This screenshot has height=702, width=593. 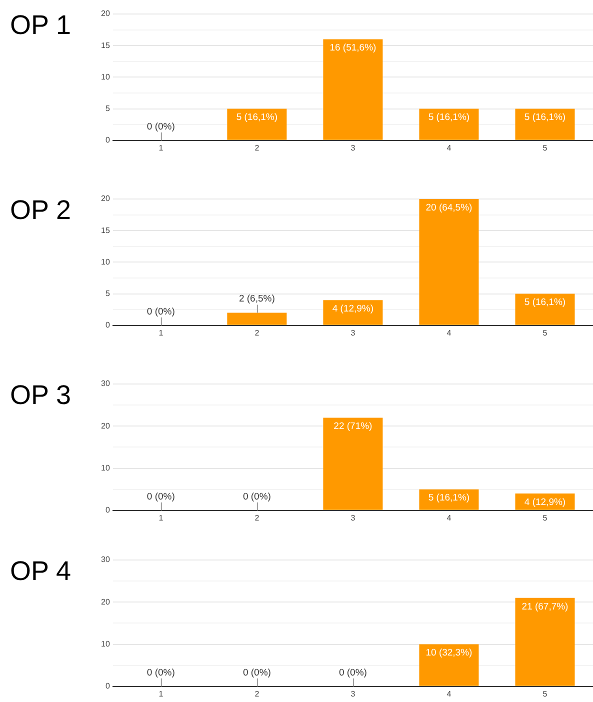 I want to click on data-label: 10 (32,3%), so click(x=449, y=653).